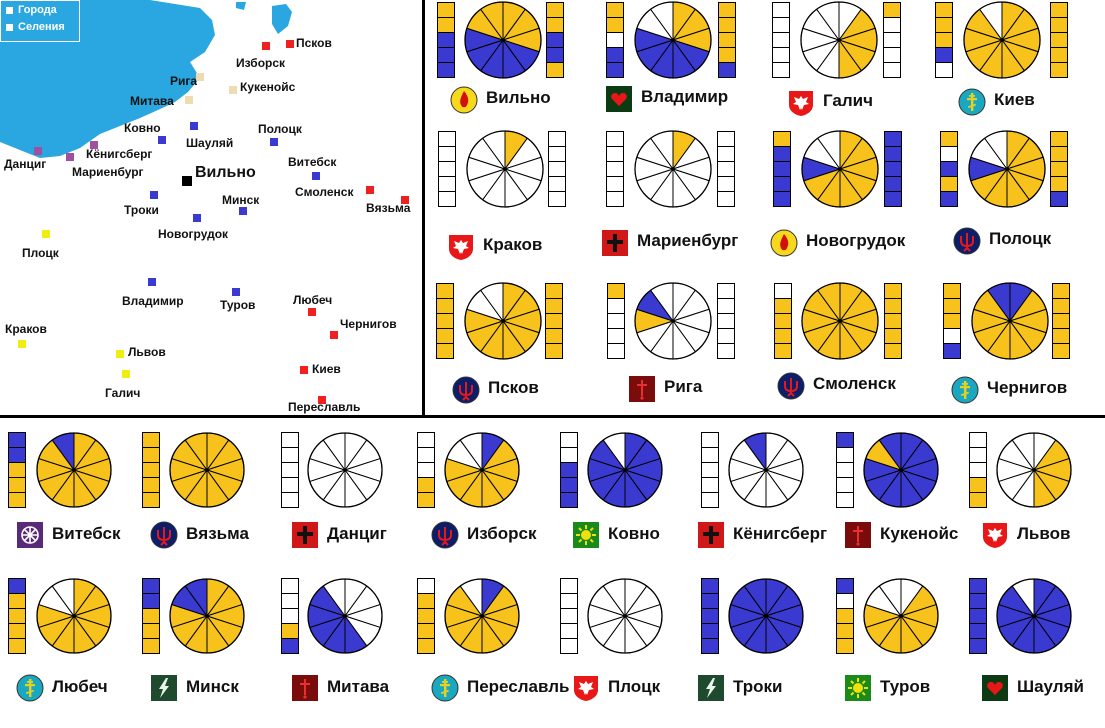 This screenshot has height=728, width=1105. What do you see at coordinates (801, 103) in the screenshot?
I see `red-shield-white-eagle-icon` at bounding box center [801, 103].